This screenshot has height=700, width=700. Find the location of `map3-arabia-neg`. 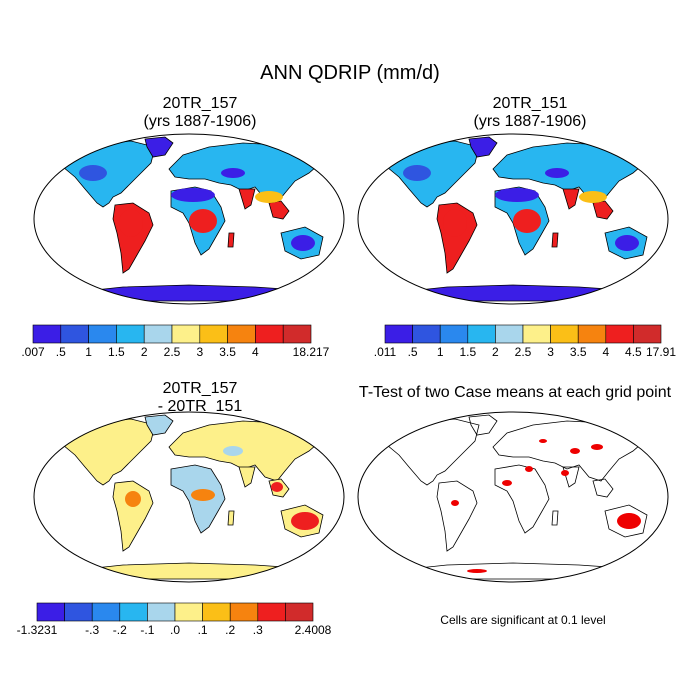

map3-arabia-neg is located at coordinates (233, 451).